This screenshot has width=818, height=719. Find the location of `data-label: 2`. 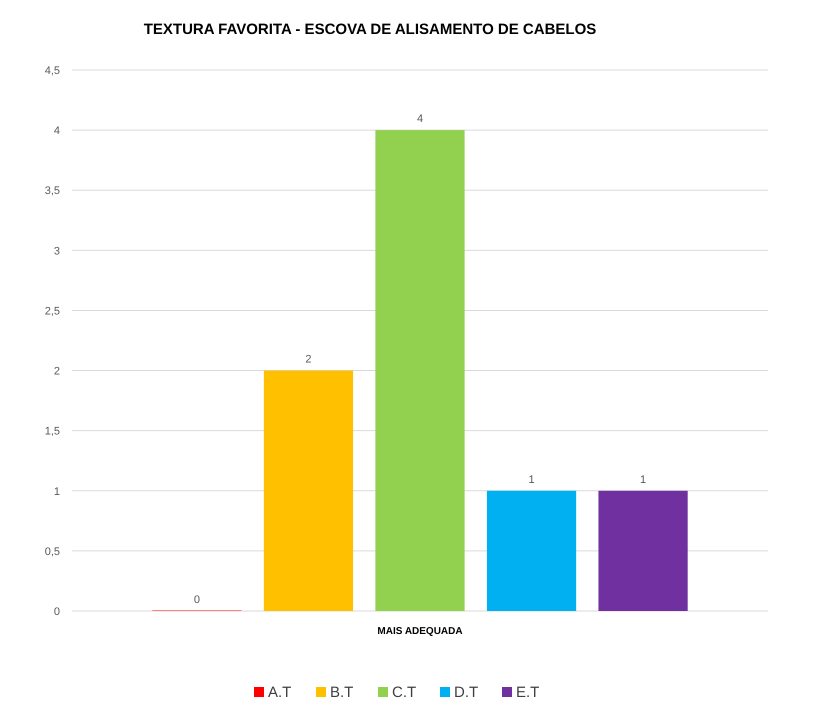

data-label: 2 is located at coordinates (308, 360).